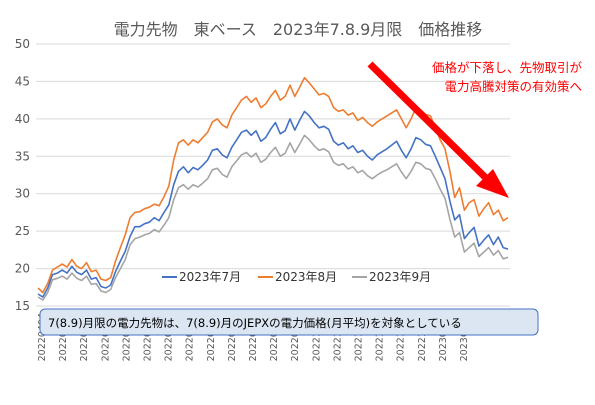 Image resolution: width=595 pixels, height=405 pixels. I want to click on x-tick-label: 20220520, so click(105, 337).